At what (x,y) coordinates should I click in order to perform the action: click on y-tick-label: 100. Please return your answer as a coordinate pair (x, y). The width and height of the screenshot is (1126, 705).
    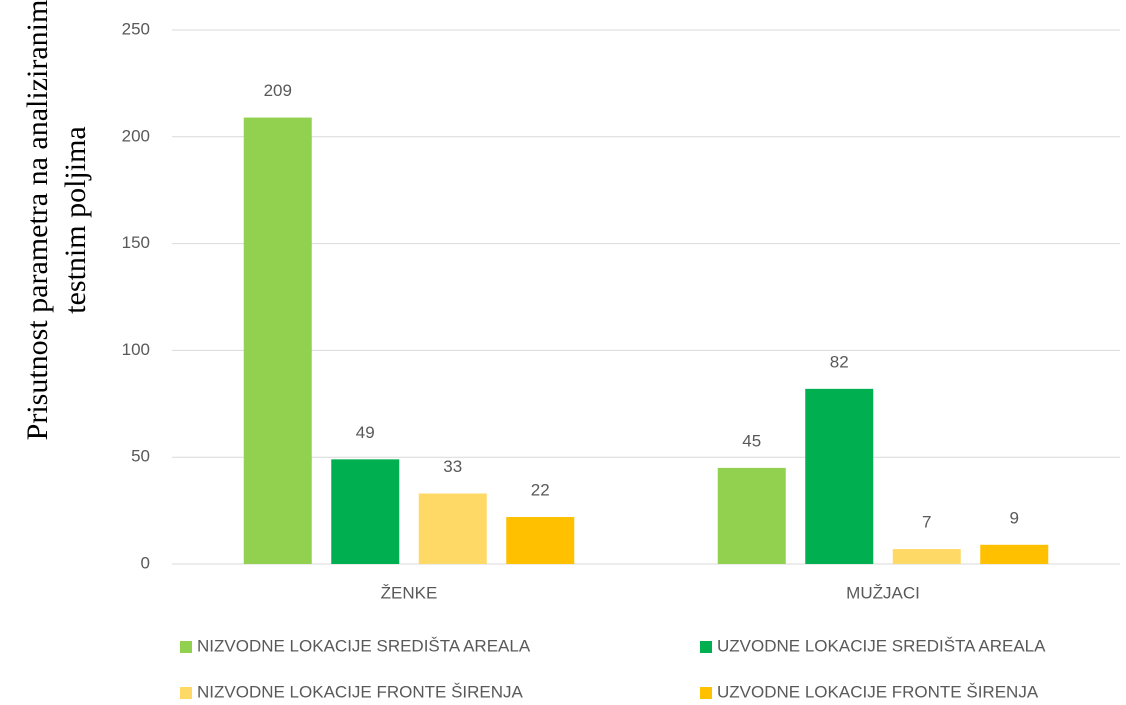
    Looking at the image, I should click on (136, 349).